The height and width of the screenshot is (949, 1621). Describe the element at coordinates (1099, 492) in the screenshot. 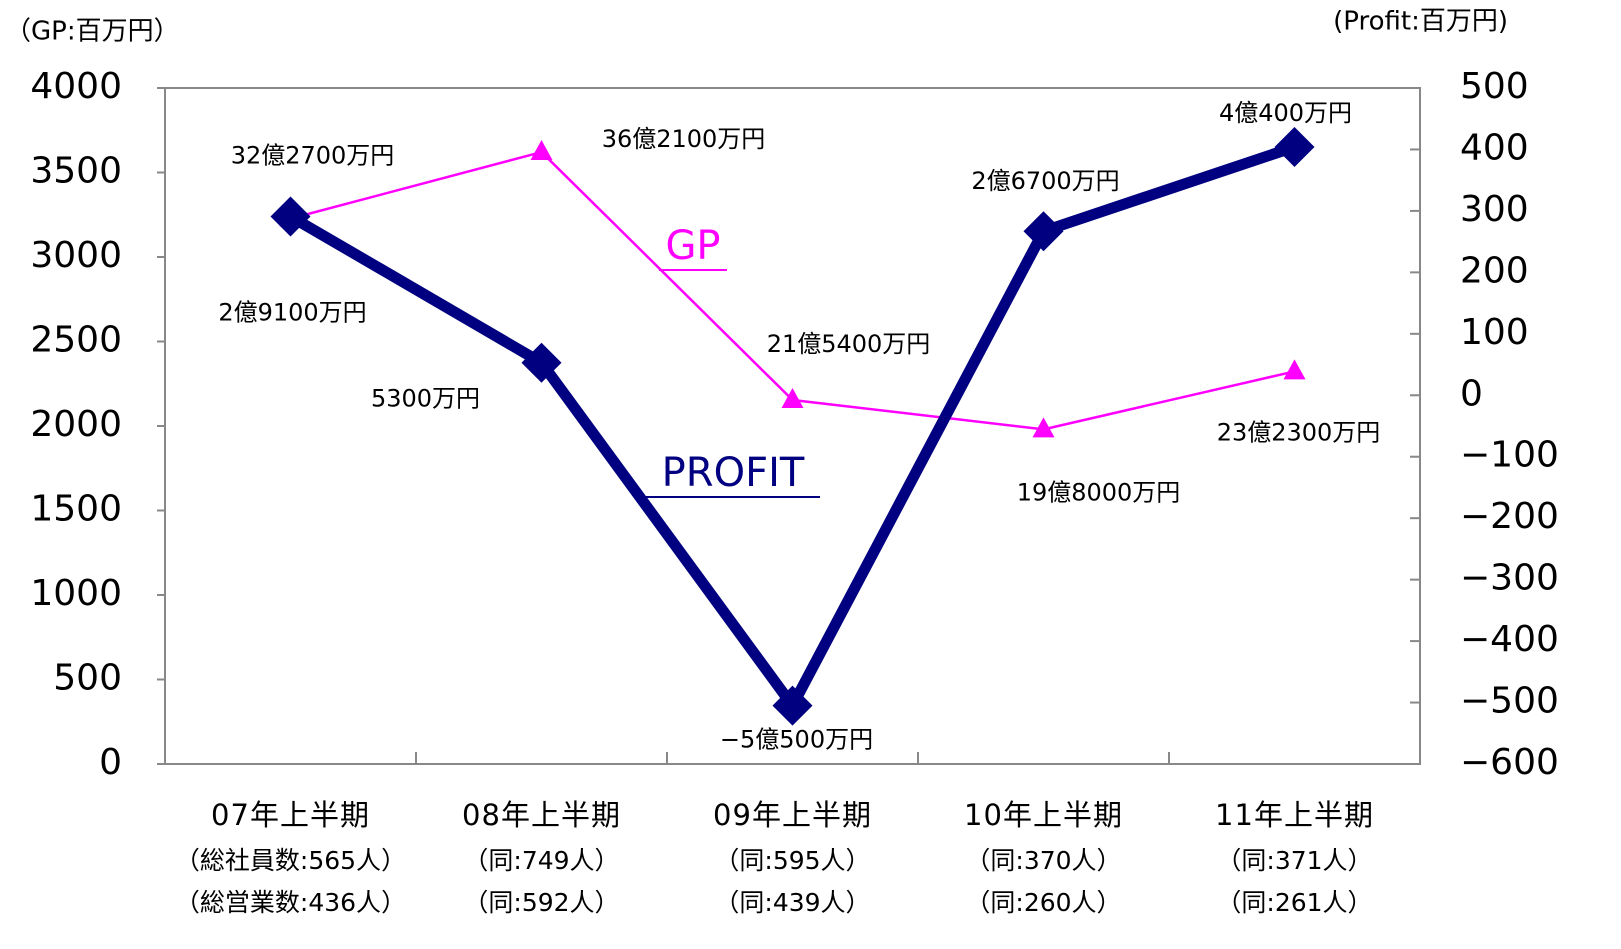

I see `value-label: 19億8000万円` at that location.